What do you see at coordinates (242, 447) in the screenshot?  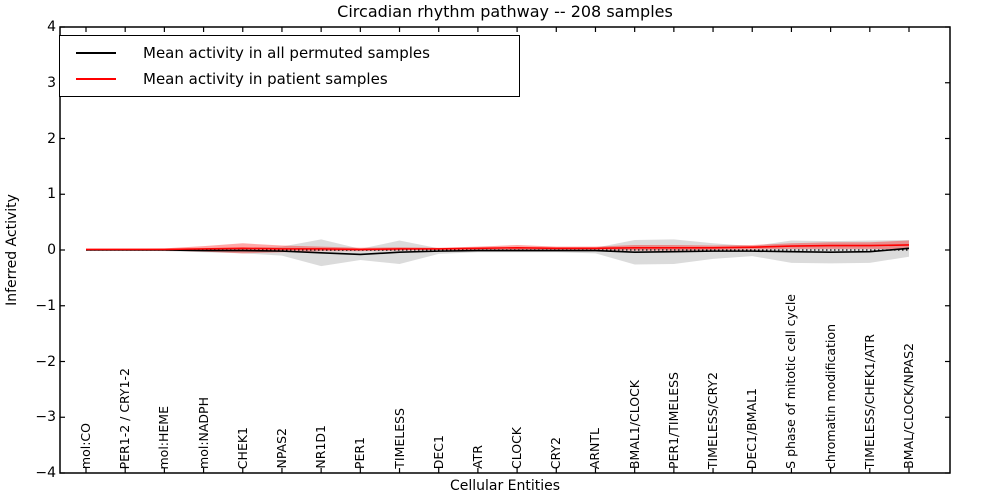 I see `x-tick-label: CHEK1` at bounding box center [242, 447].